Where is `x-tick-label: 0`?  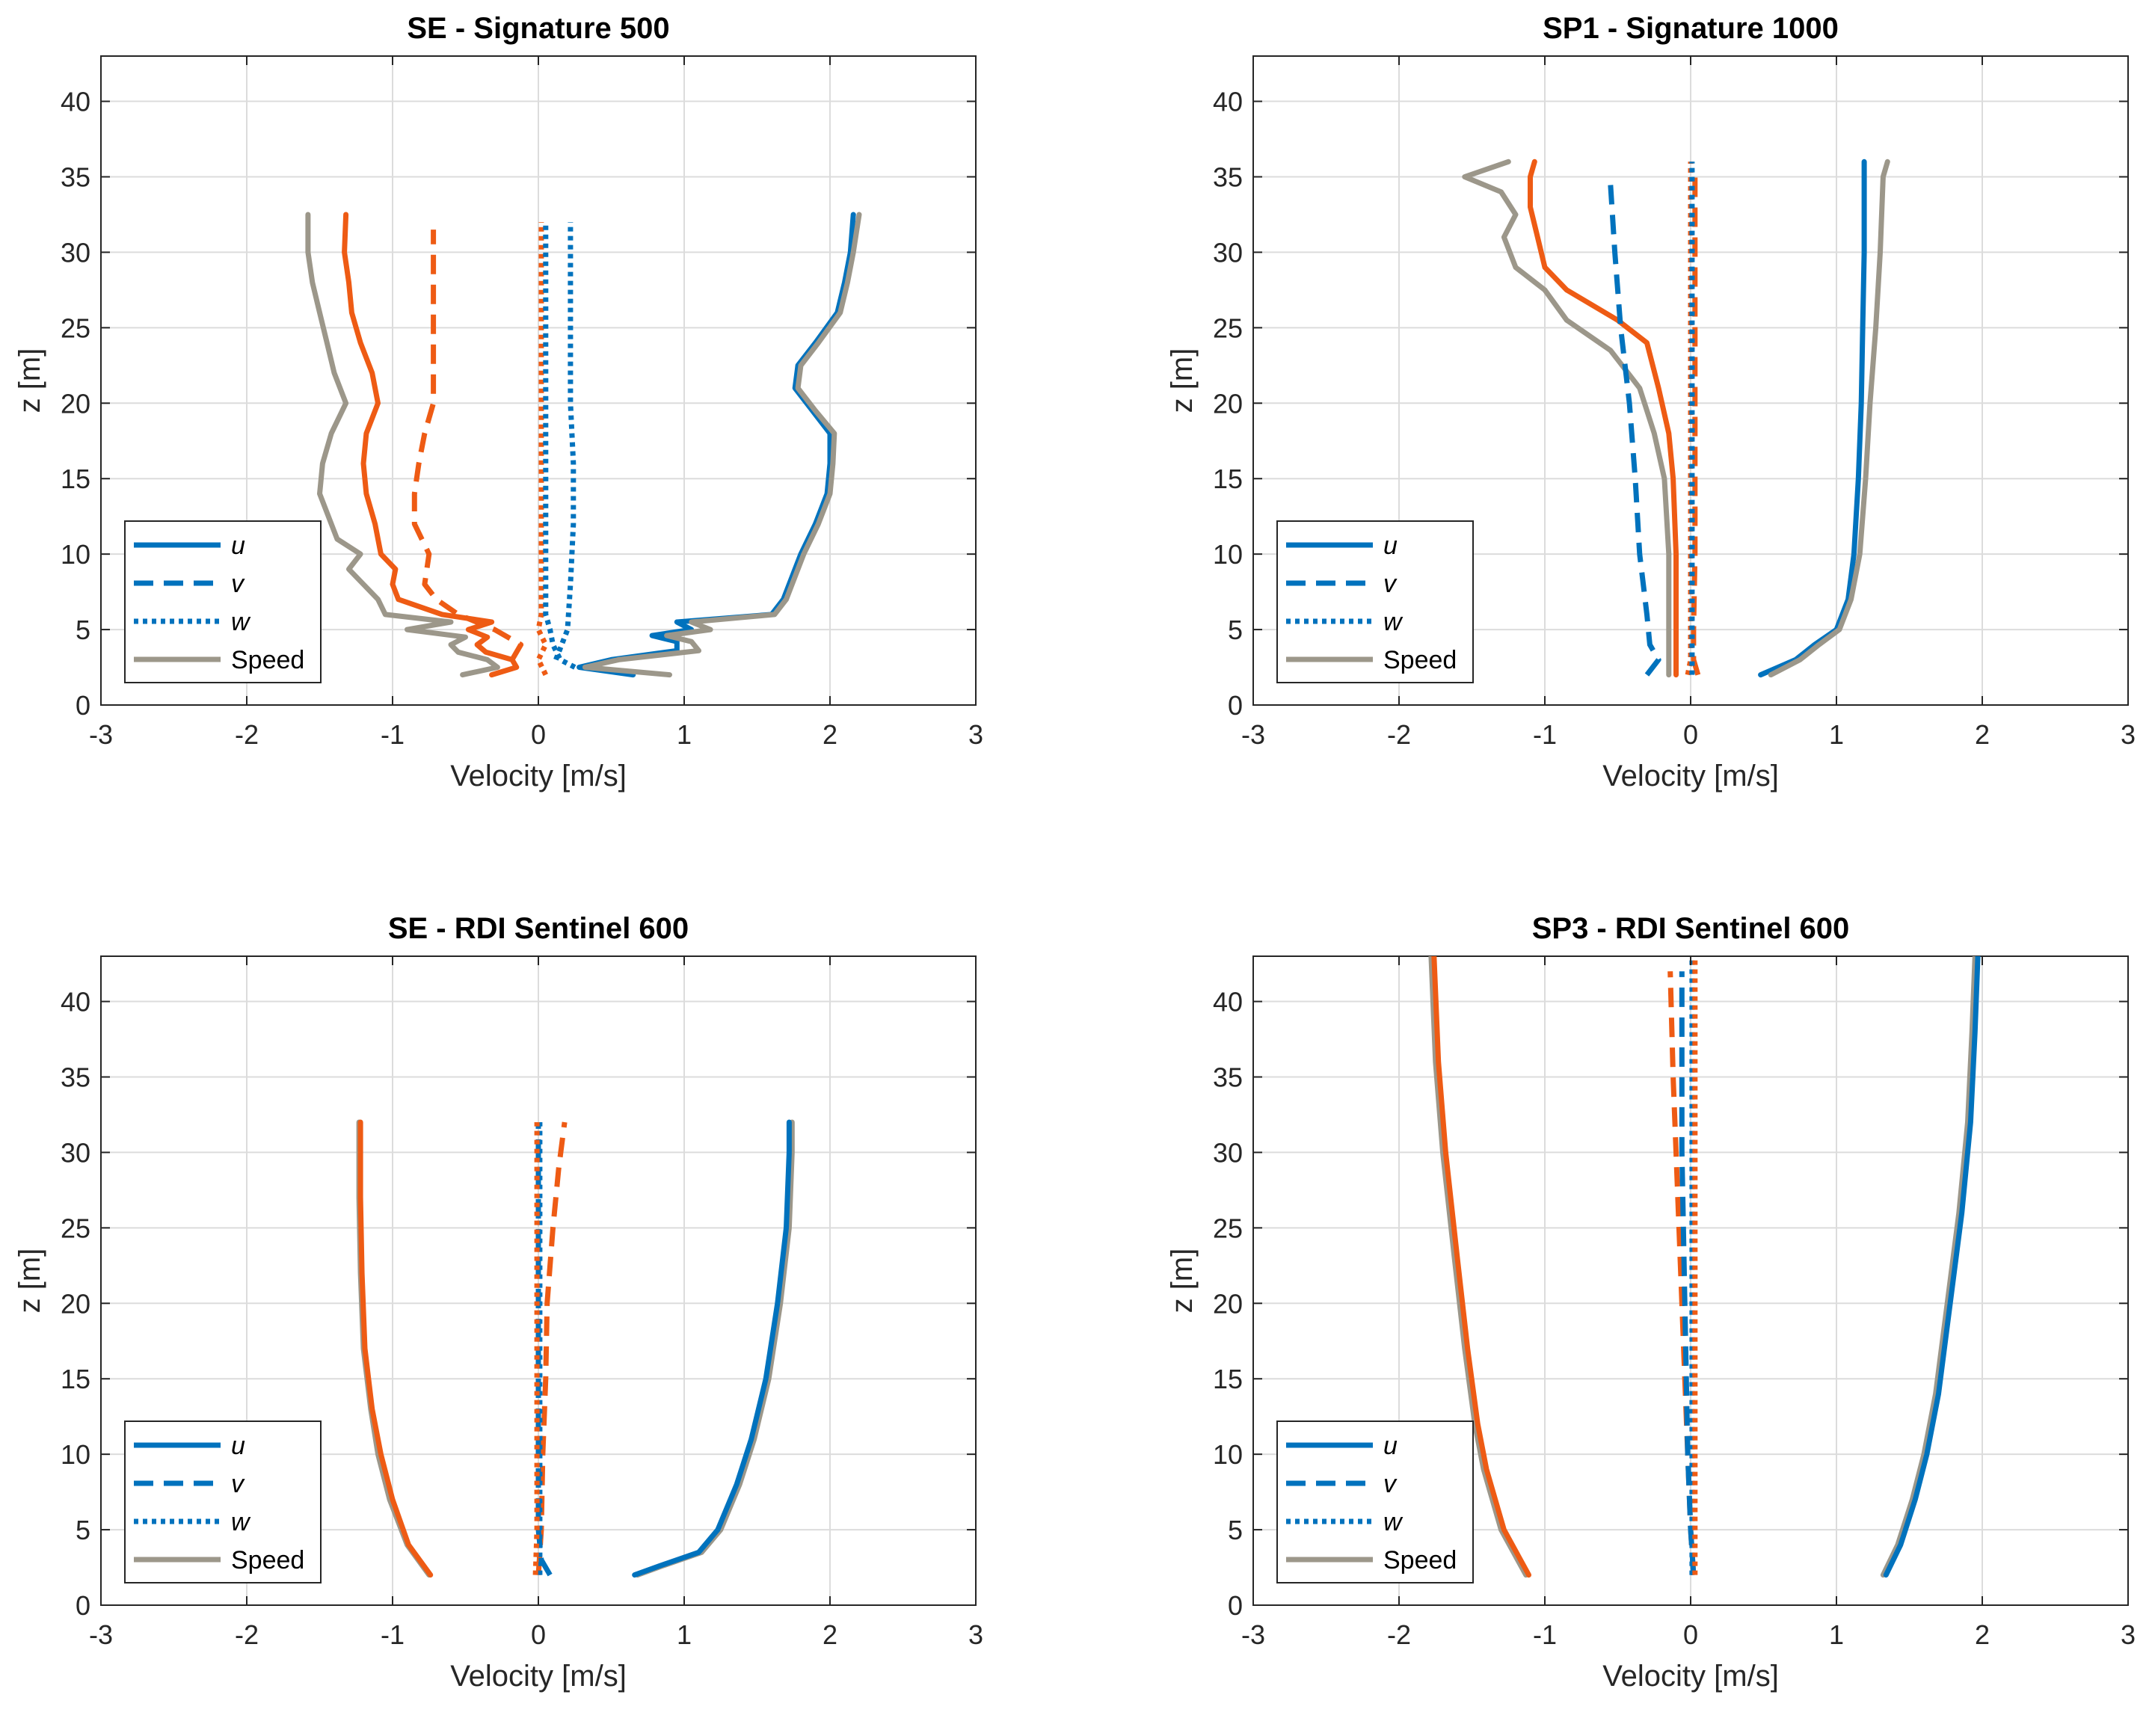 x-tick-label: 0 is located at coordinates (538, 1634).